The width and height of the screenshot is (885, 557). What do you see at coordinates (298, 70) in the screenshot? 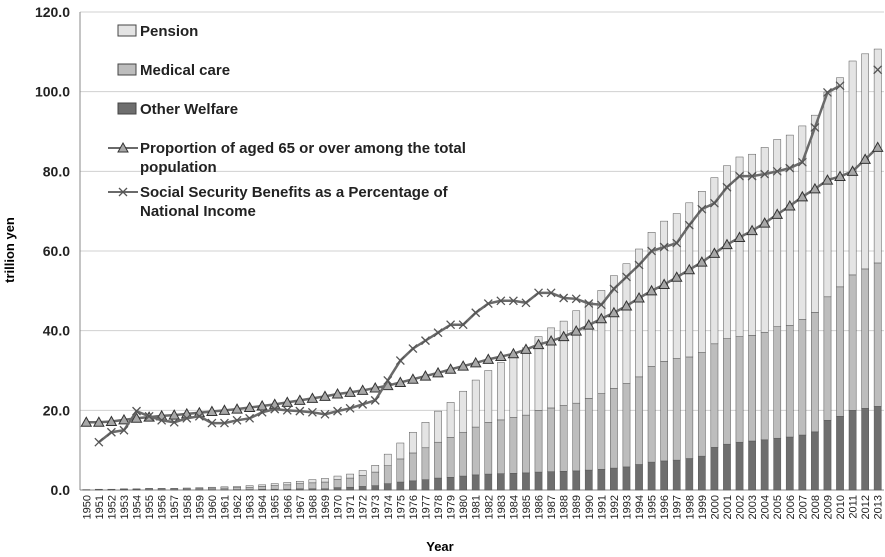
I see `legend-entry: Medical care` at bounding box center [298, 70].